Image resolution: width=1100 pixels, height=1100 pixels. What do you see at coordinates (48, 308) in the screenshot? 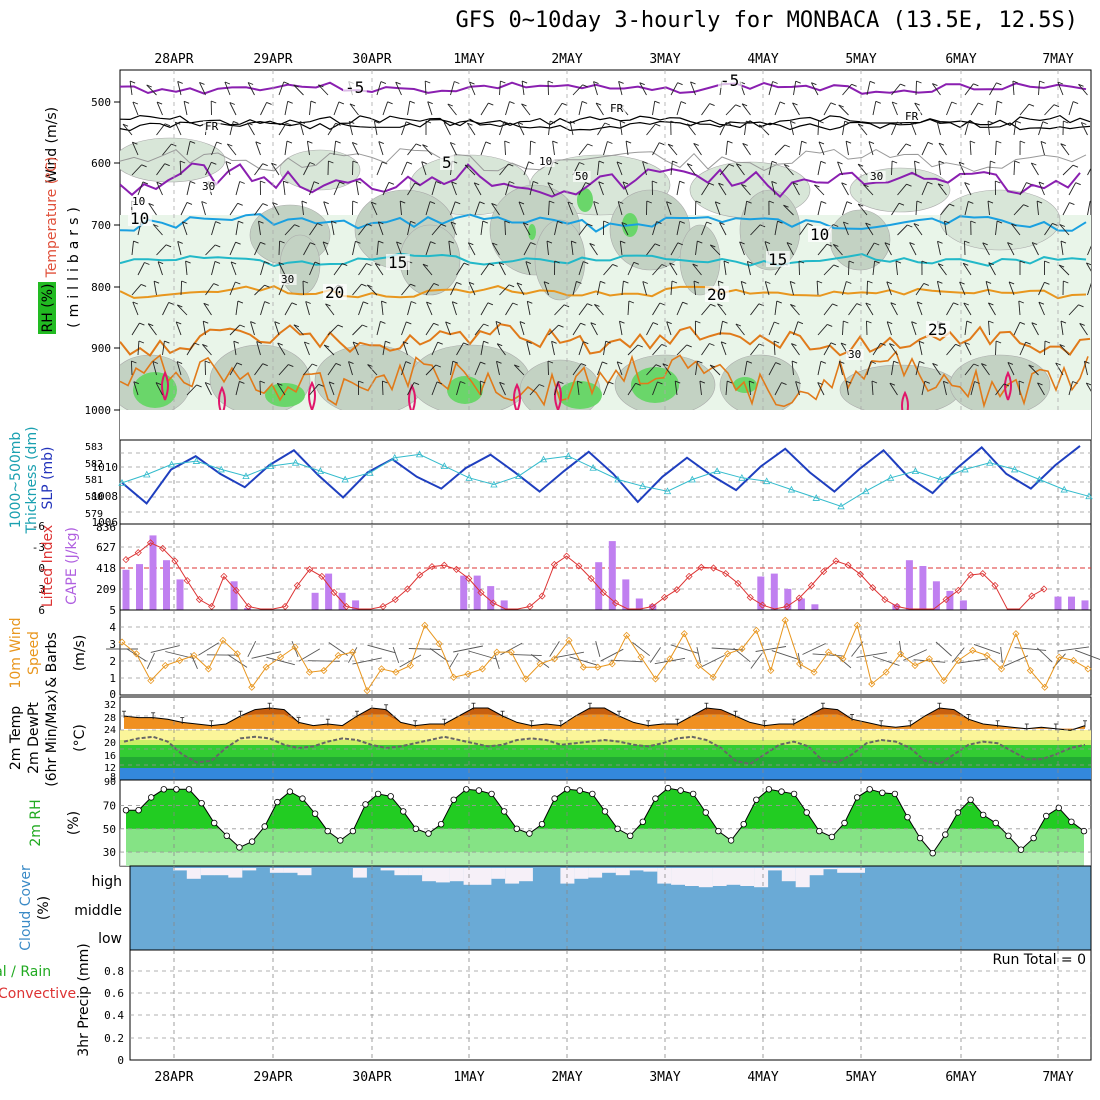
I see `ylabel-rh: RH (%)` at bounding box center [48, 308].